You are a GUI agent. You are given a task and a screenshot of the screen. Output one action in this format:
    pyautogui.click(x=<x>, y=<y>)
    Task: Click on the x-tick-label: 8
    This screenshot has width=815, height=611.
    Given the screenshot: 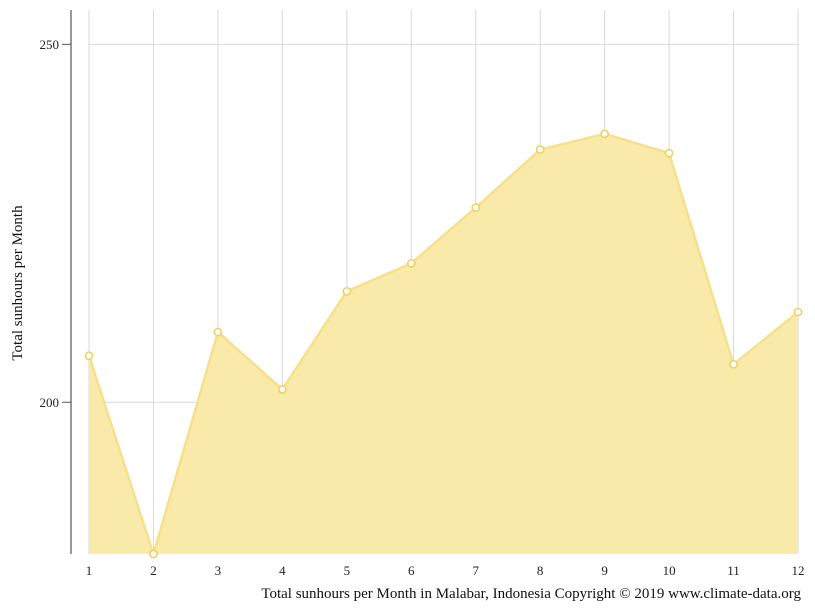 What is the action you would take?
    pyautogui.click(x=540, y=570)
    